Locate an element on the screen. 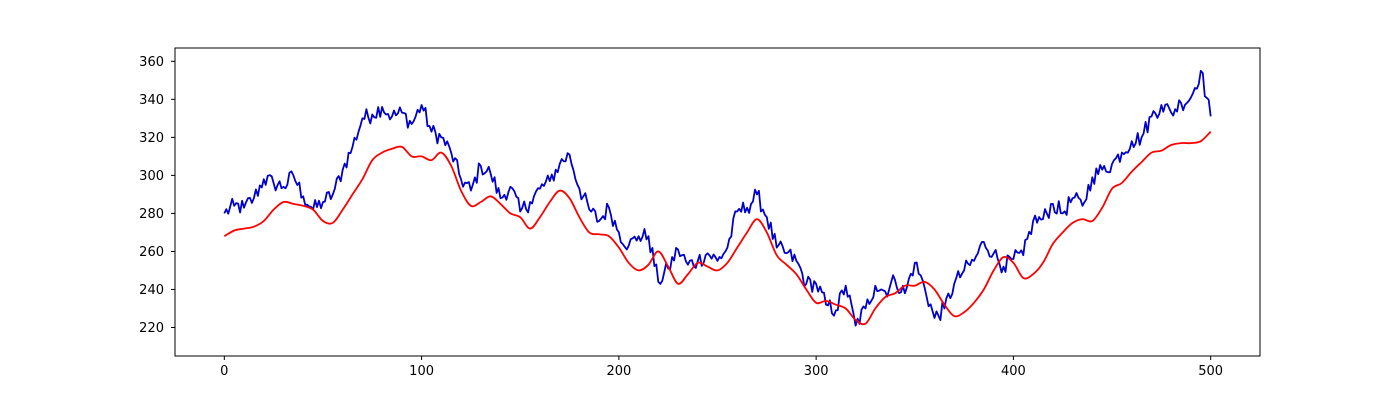  x-tick-label: 500 is located at coordinates (1210, 371).